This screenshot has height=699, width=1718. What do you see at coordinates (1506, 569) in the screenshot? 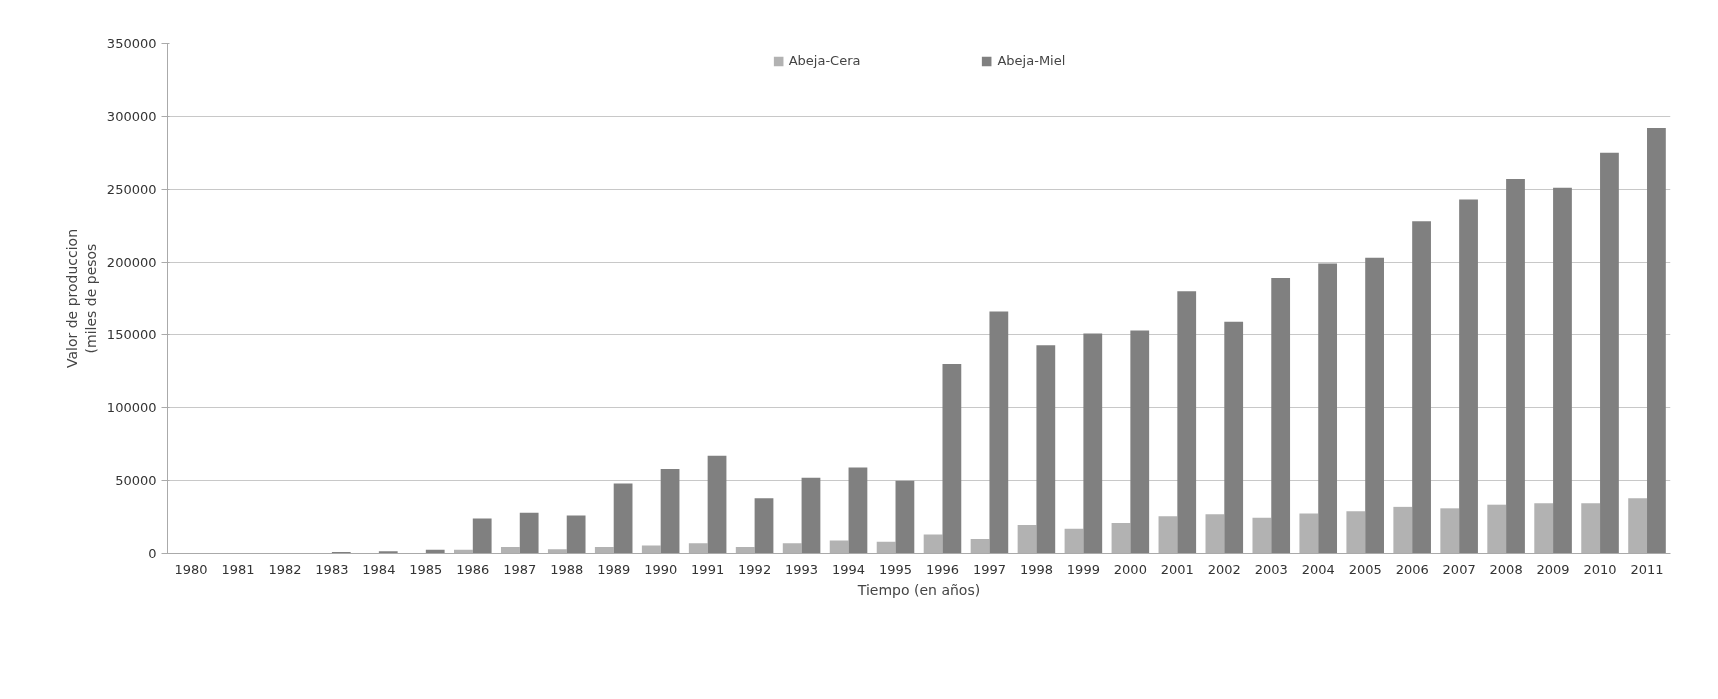
I see `x-tick-label: 2008` at bounding box center [1506, 569].